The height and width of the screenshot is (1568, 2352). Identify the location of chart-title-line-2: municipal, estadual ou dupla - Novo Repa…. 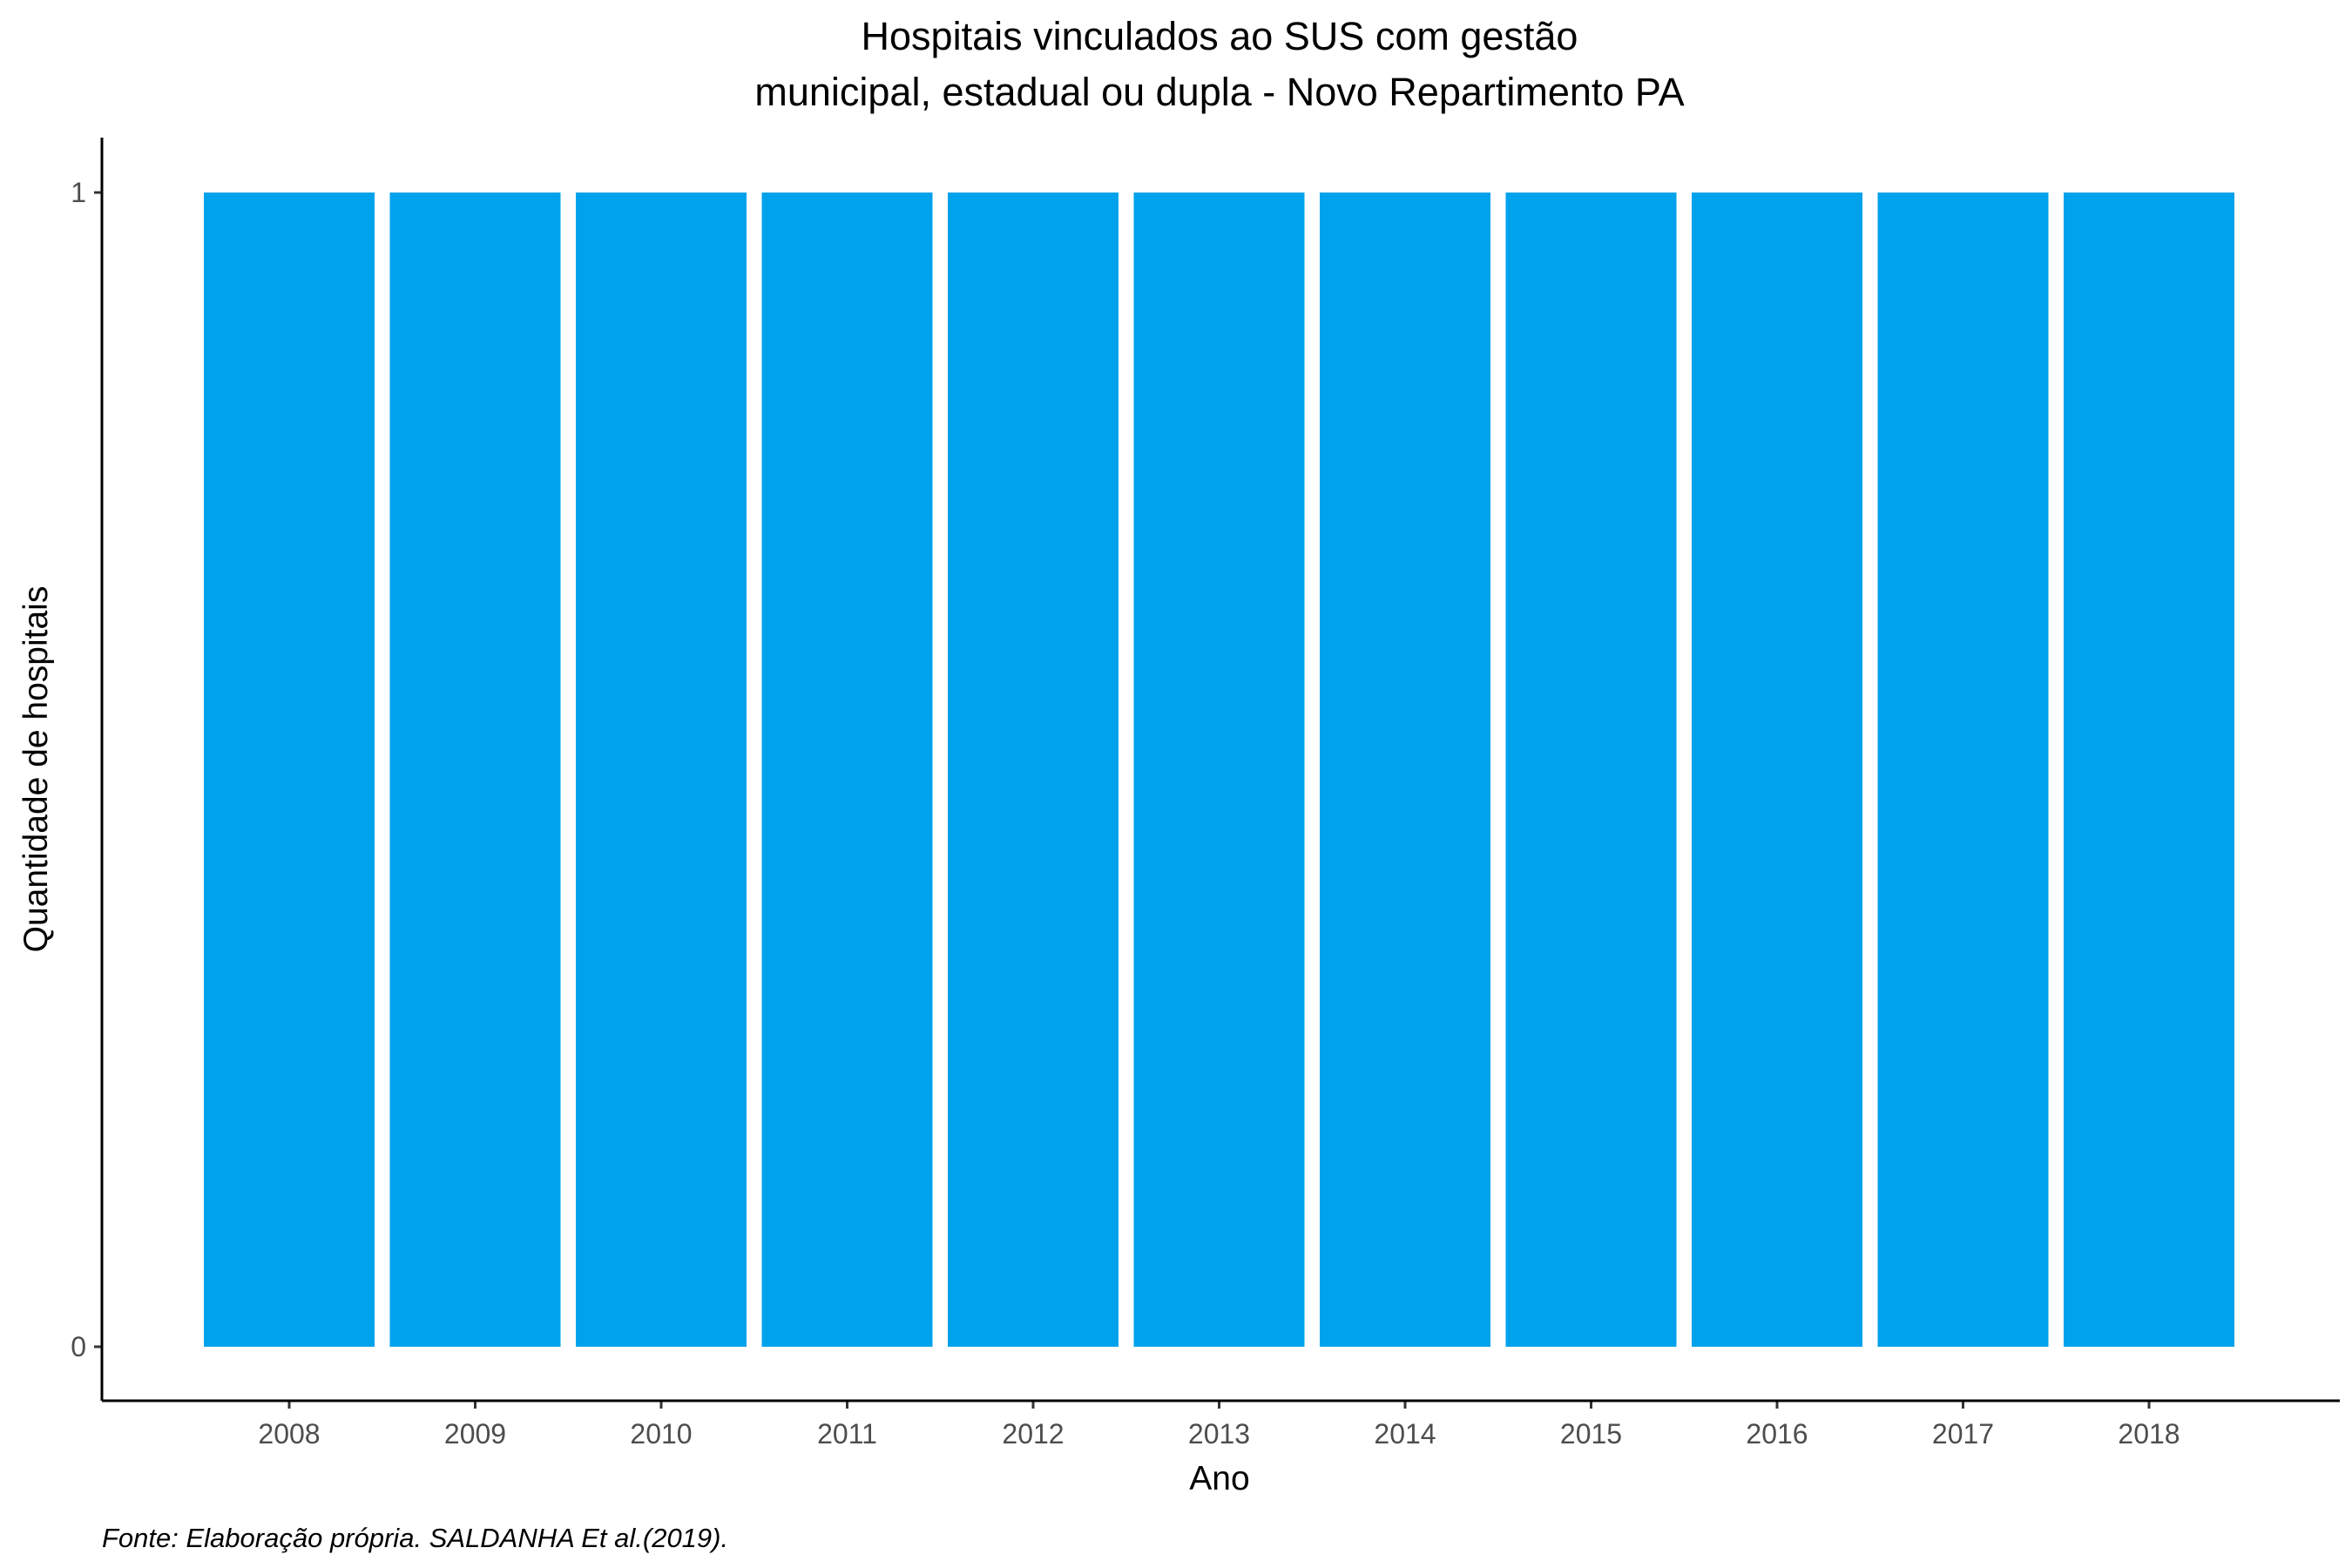
(1219, 92).